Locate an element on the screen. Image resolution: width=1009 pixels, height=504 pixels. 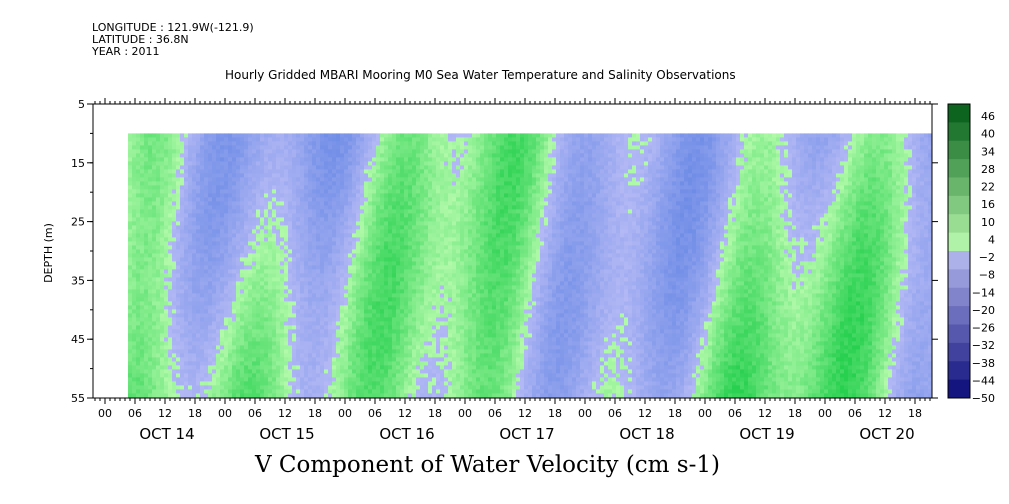
y-axis-label: DEPTH (m) is located at coordinates (48, 253).